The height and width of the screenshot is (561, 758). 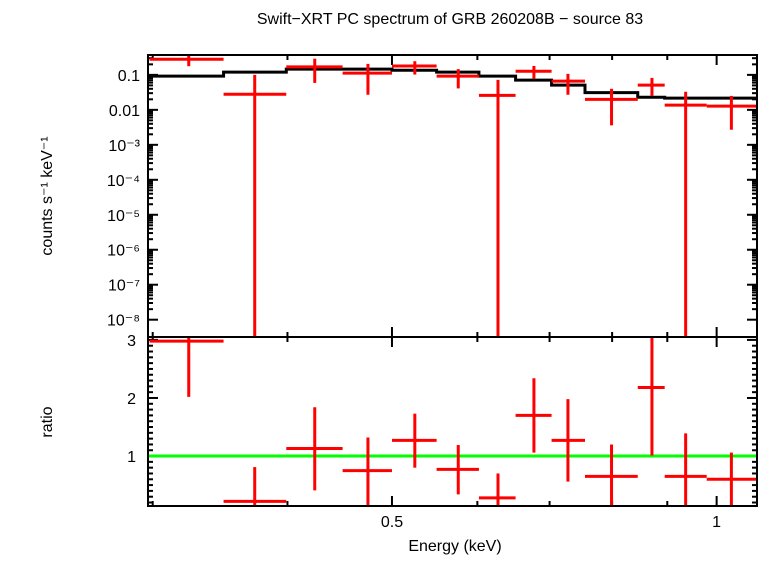 I want to click on model-step-line, so click(x=453, y=83).